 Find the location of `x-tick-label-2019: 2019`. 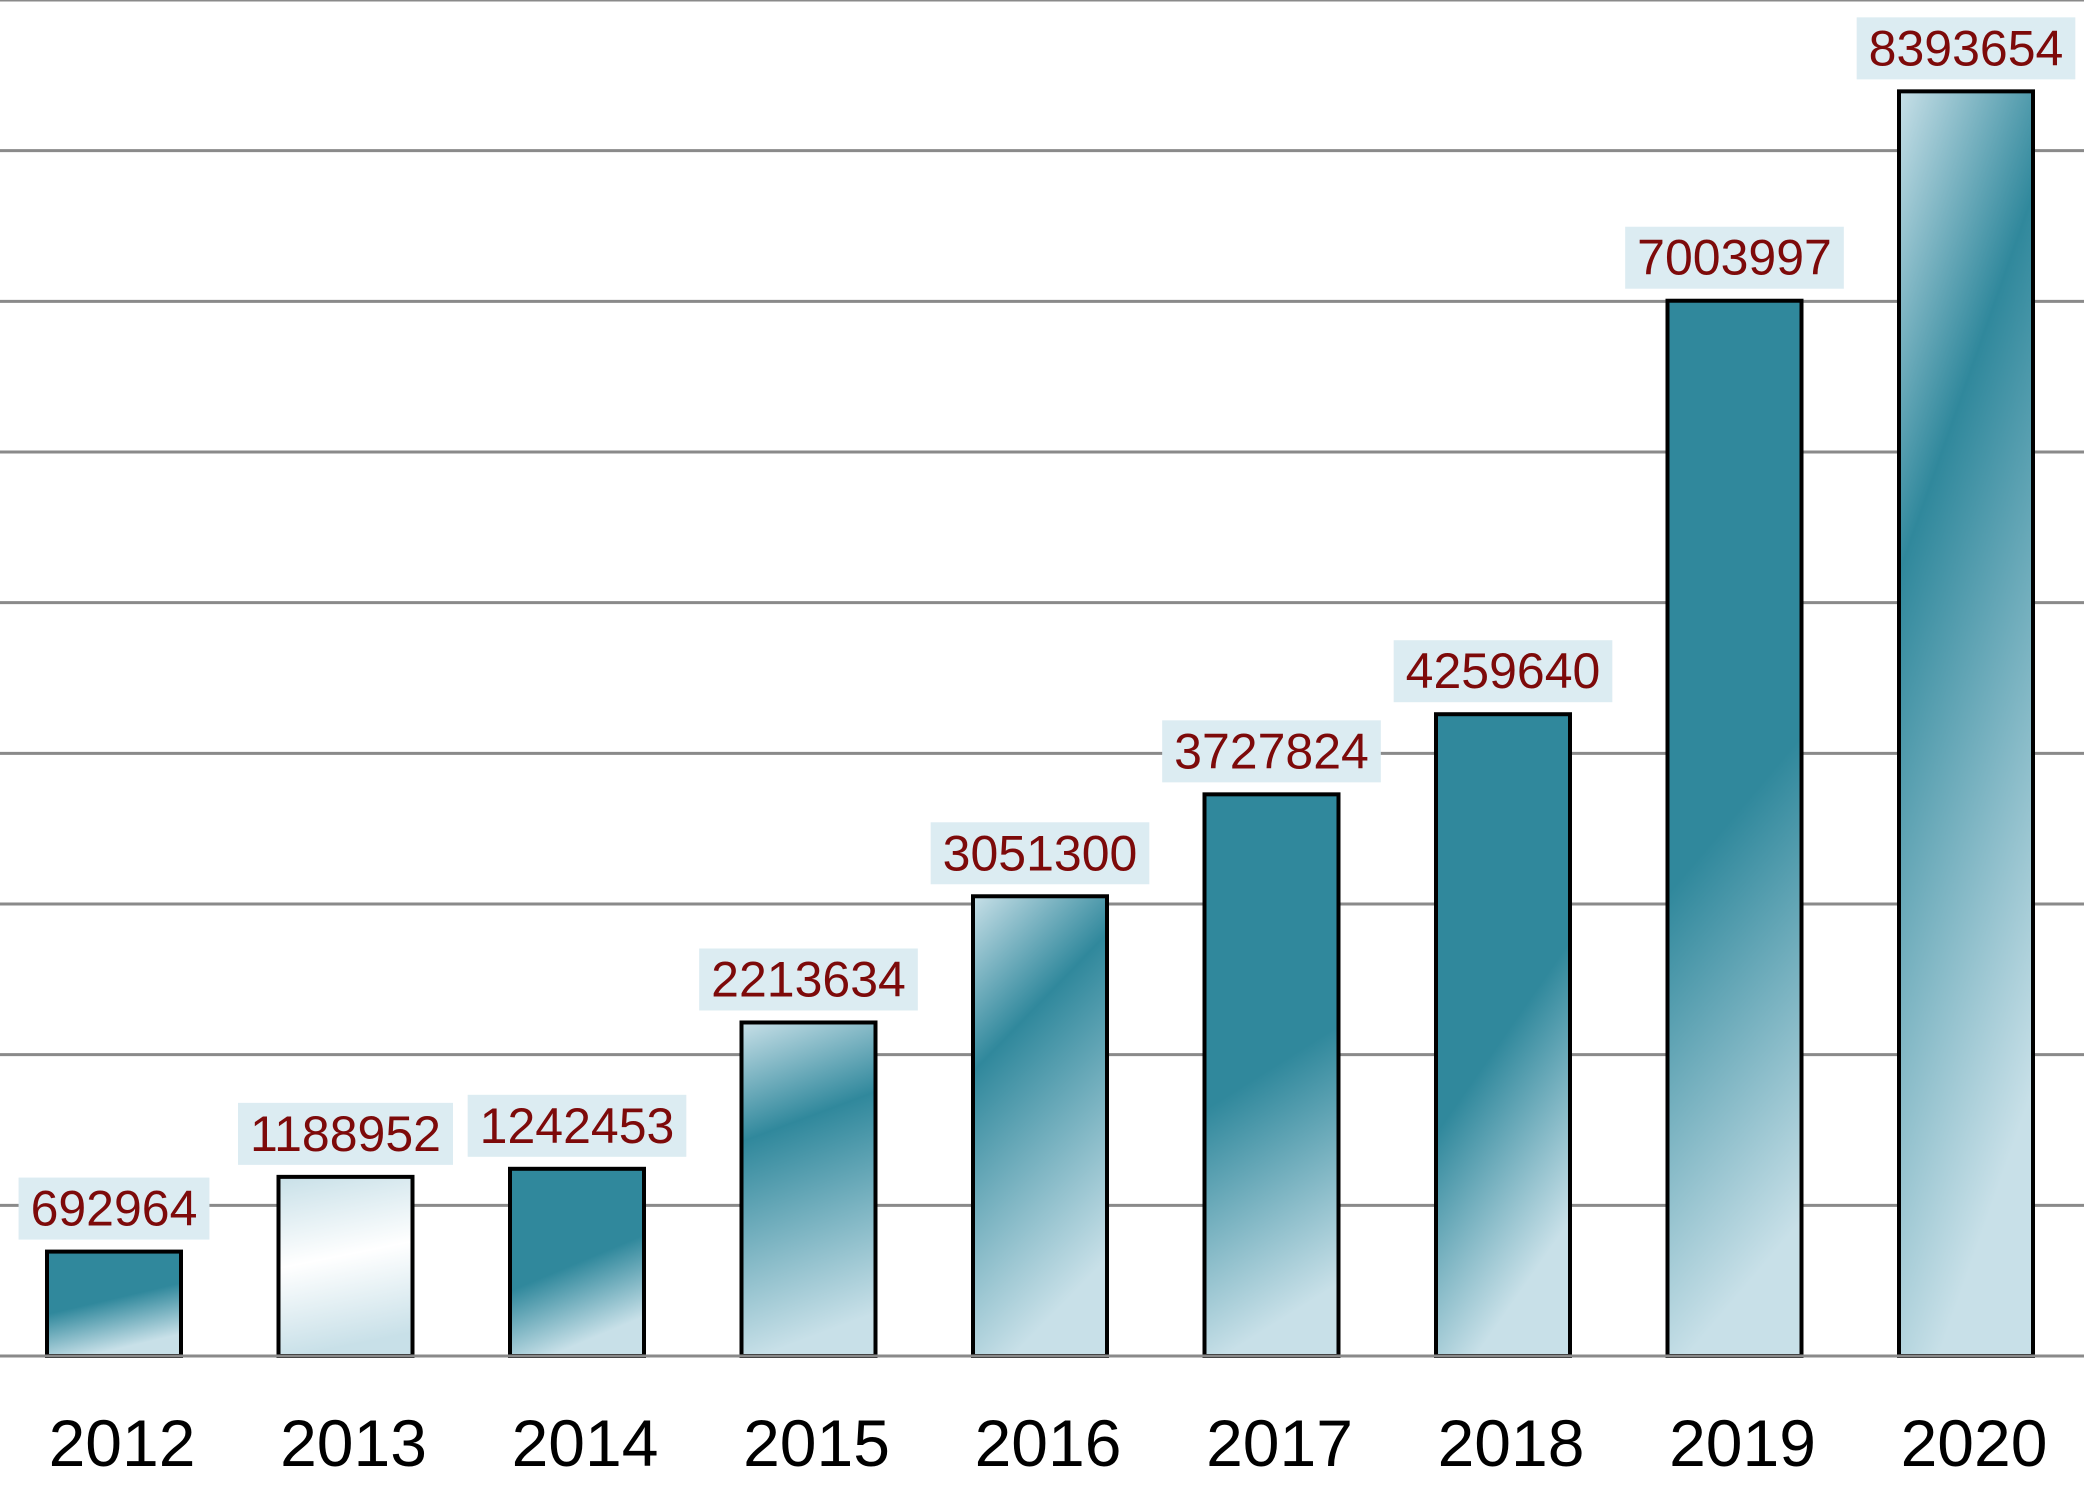

x-tick-label-2019: 2019 is located at coordinates (1742, 1443).